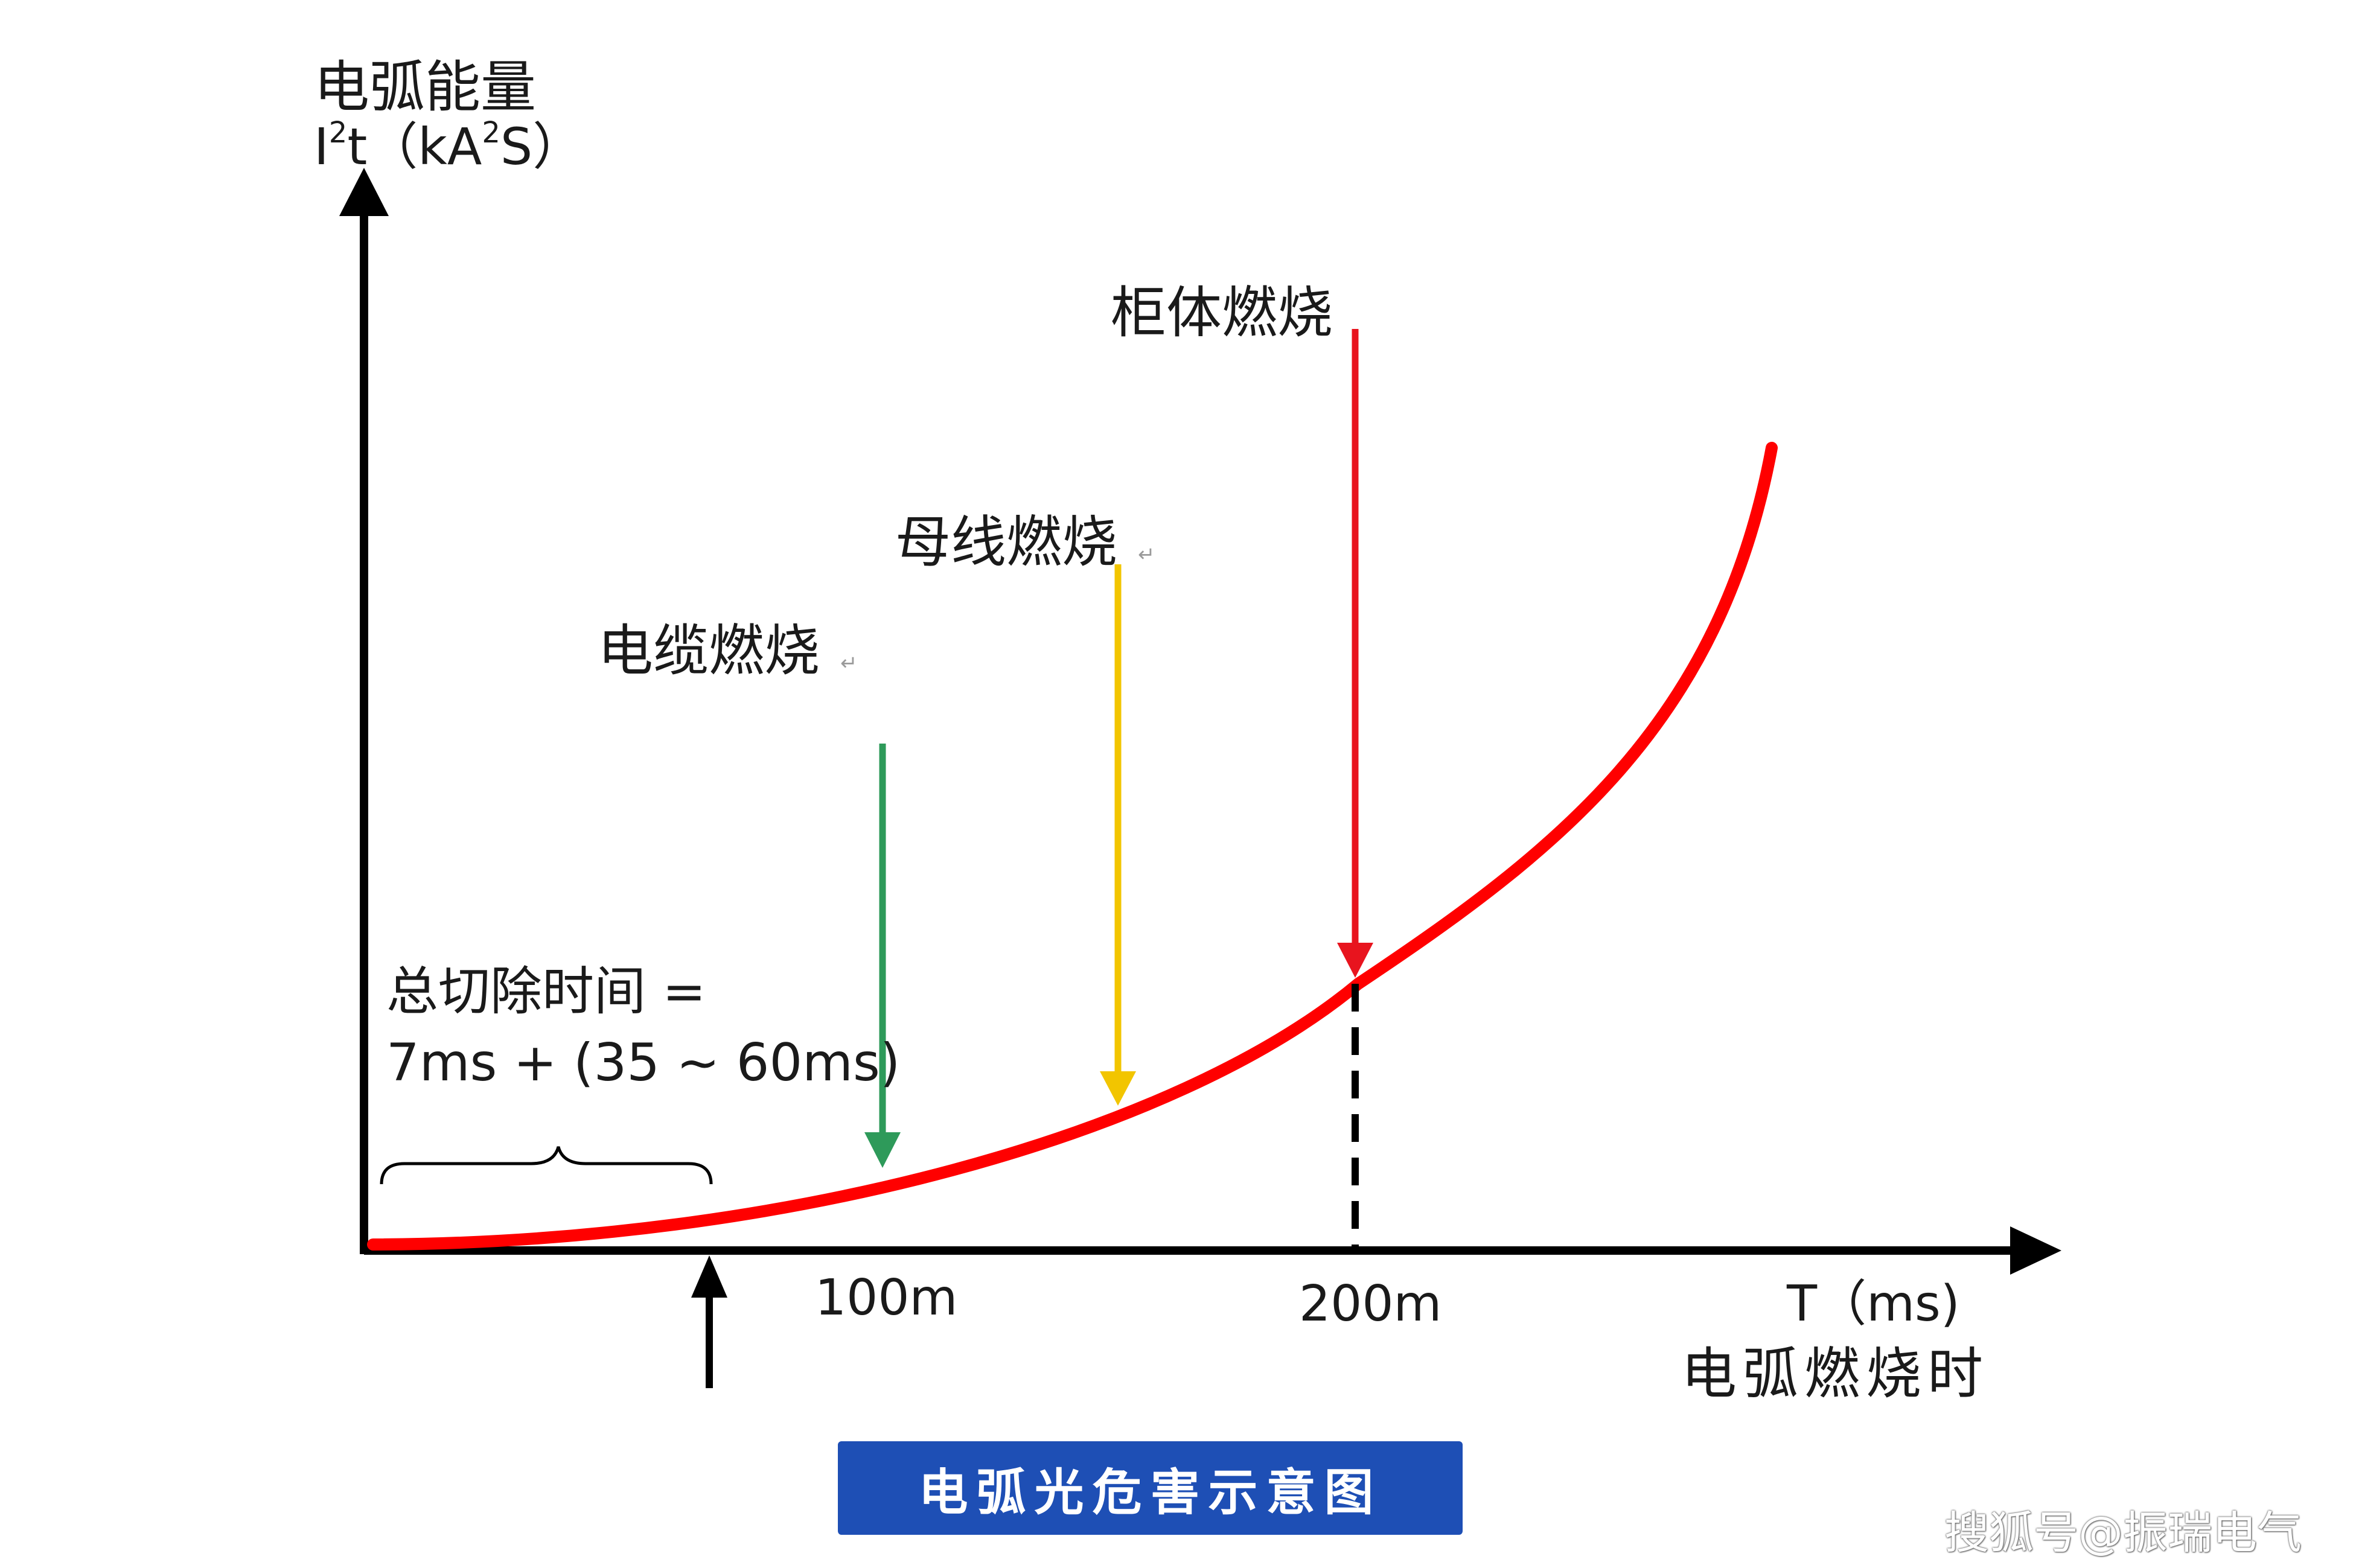 The height and width of the screenshot is (1568, 2353). Describe the element at coordinates (1146, 555) in the screenshot. I see `busbar-return-mark: ↵` at that location.